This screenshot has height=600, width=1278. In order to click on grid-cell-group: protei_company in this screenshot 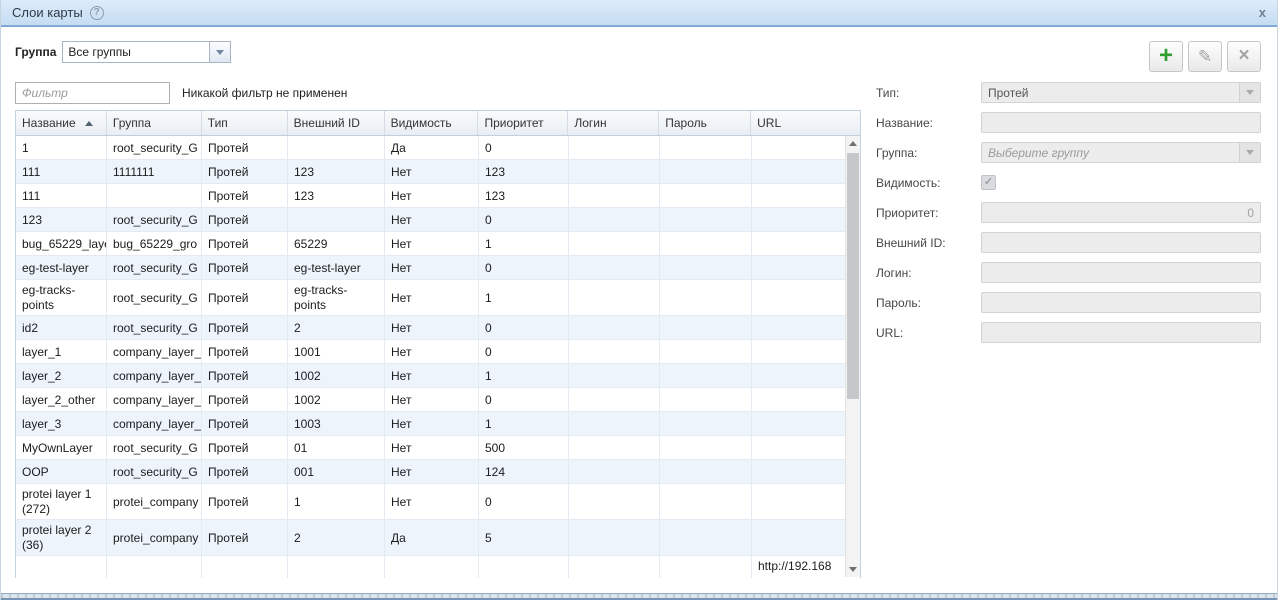, I will do `click(154, 537)`.